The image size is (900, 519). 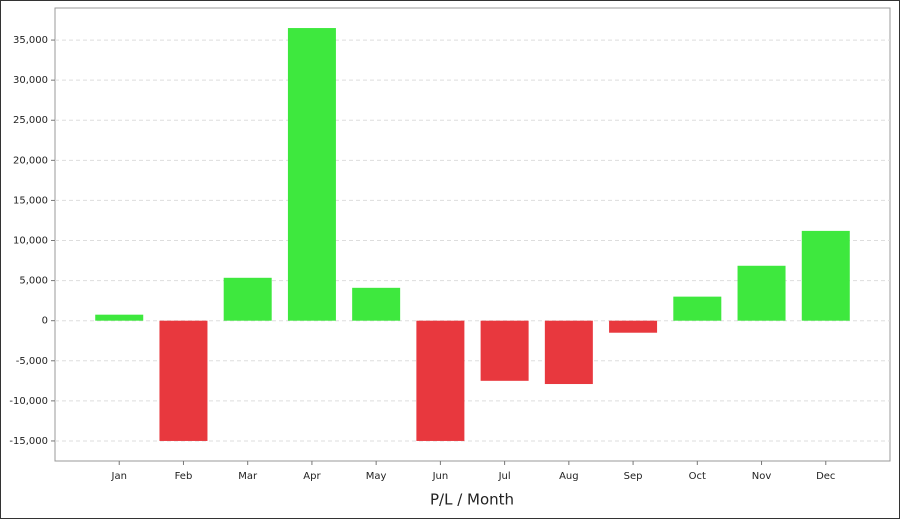 I want to click on x-tick-label: Apr, so click(x=312, y=476).